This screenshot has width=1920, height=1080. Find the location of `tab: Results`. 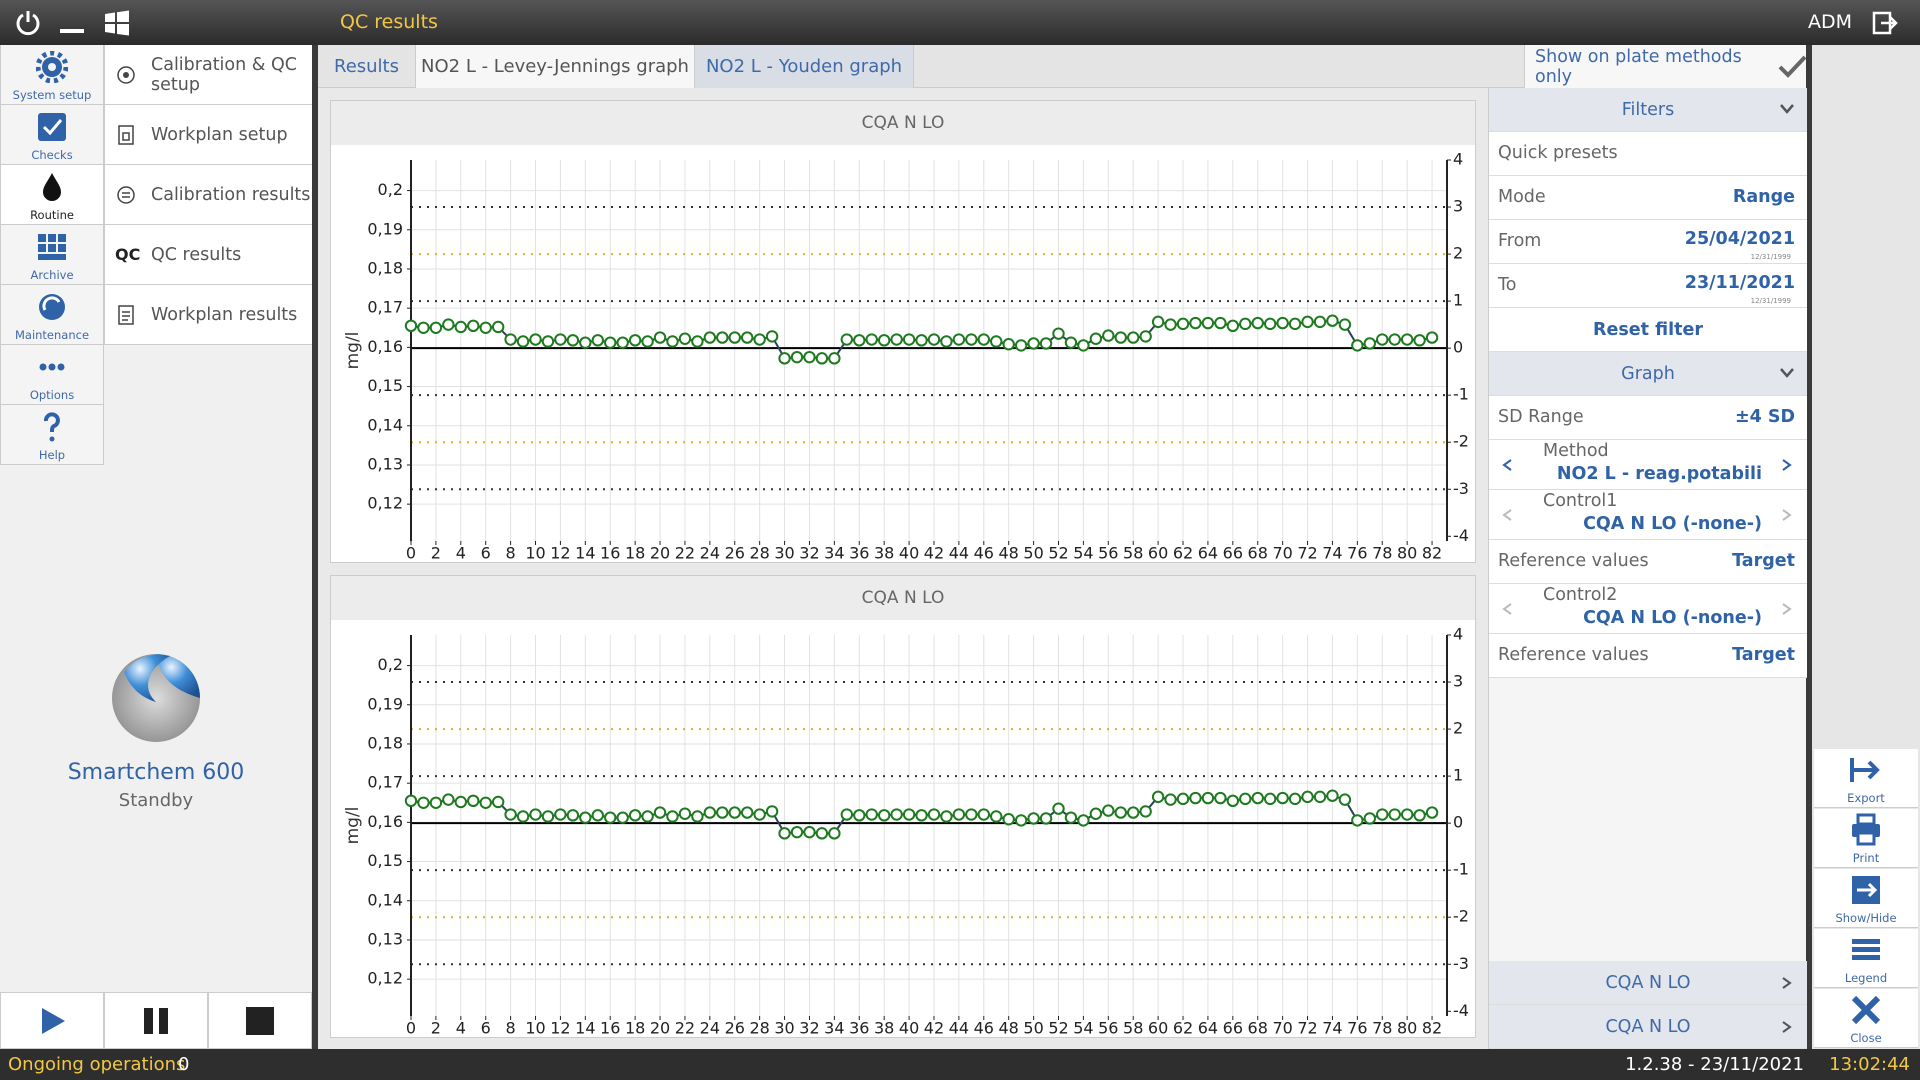

tab: Results is located at coordinates (367, 66).